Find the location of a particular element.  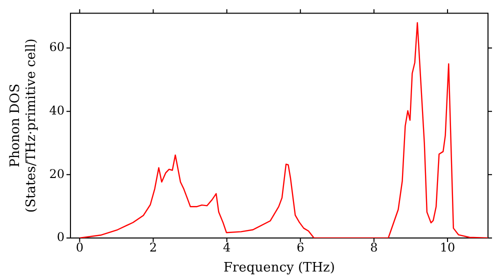

y-tick-label: 0 is located at coordinates (60, 237).